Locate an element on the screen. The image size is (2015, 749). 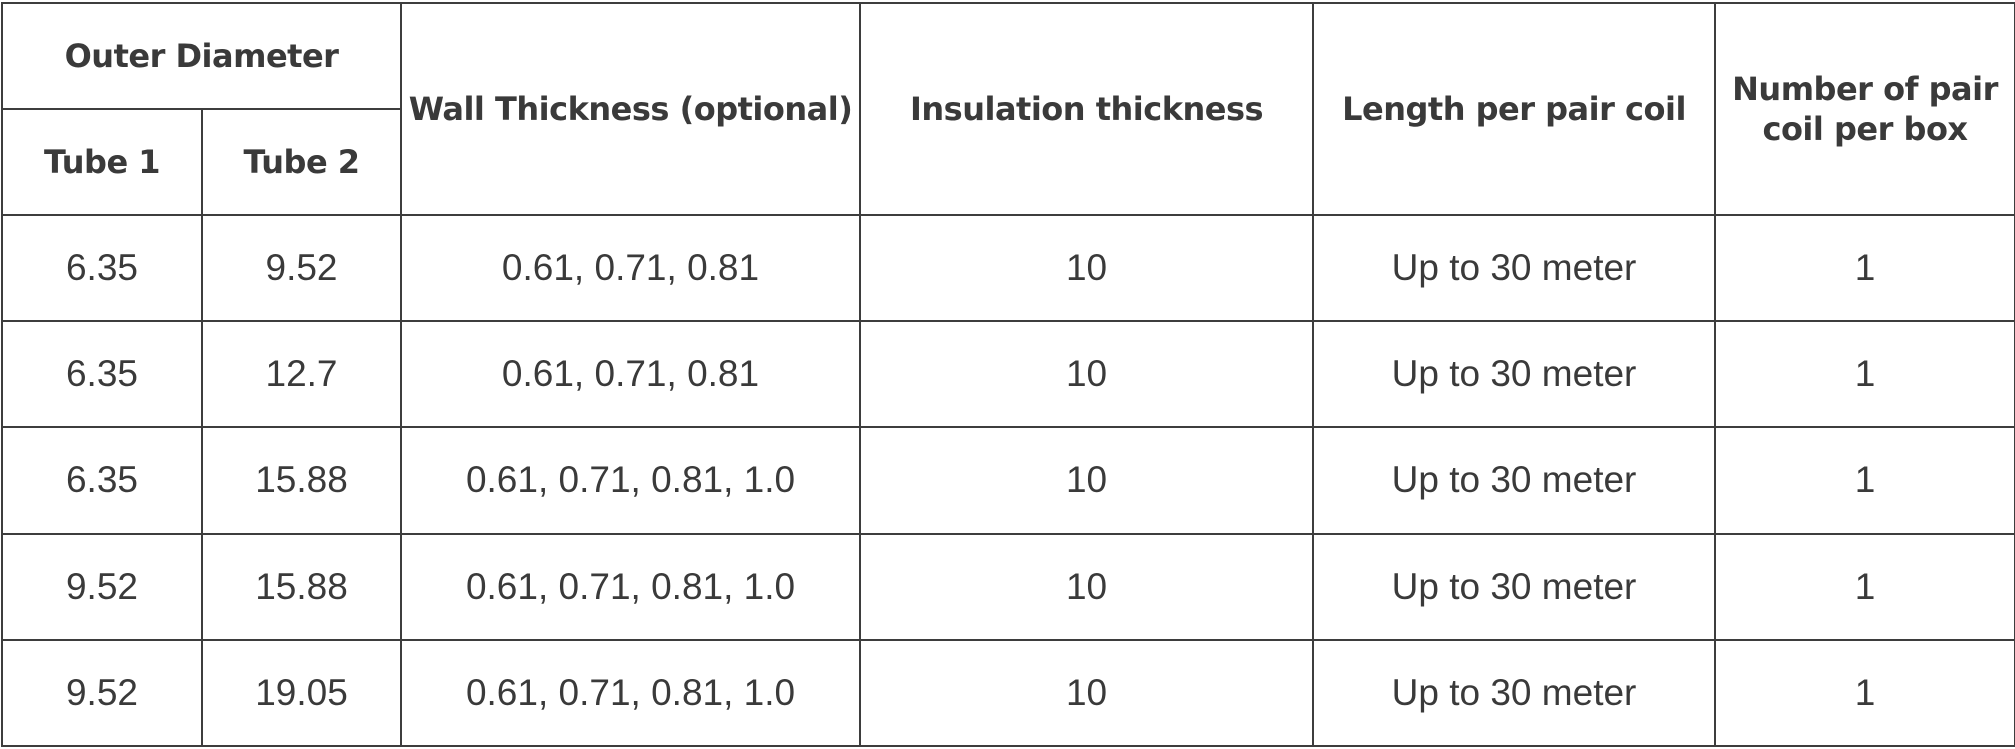
cell-tube2: 9.52 is located at coordinates (301, 268).